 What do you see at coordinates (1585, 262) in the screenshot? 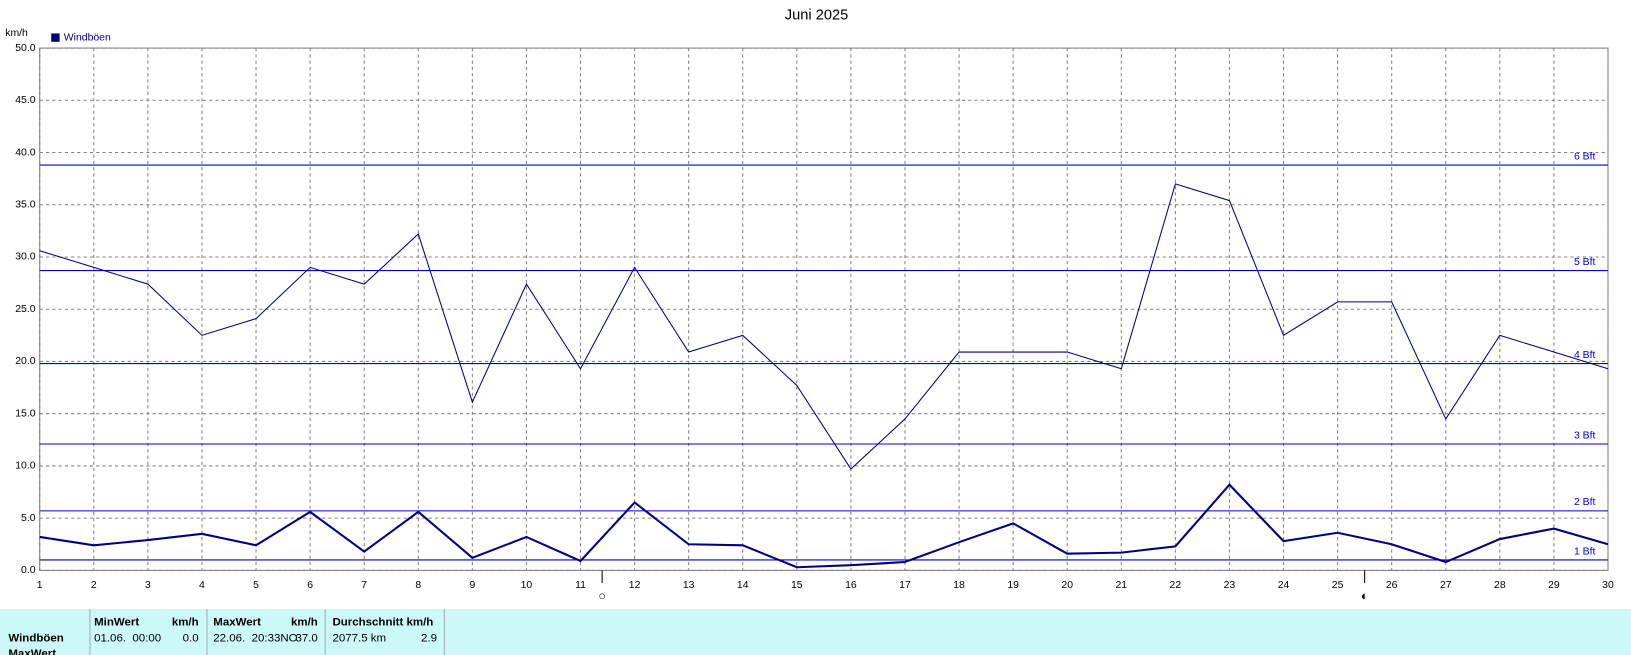
I see `beaufort-label: 5 Bft` at bounding box center [1585, 262].